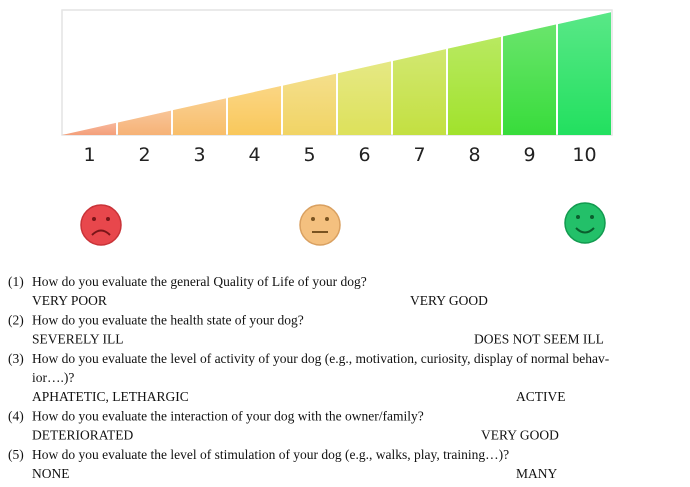  I want to click on face-poor, so click(101, 225).